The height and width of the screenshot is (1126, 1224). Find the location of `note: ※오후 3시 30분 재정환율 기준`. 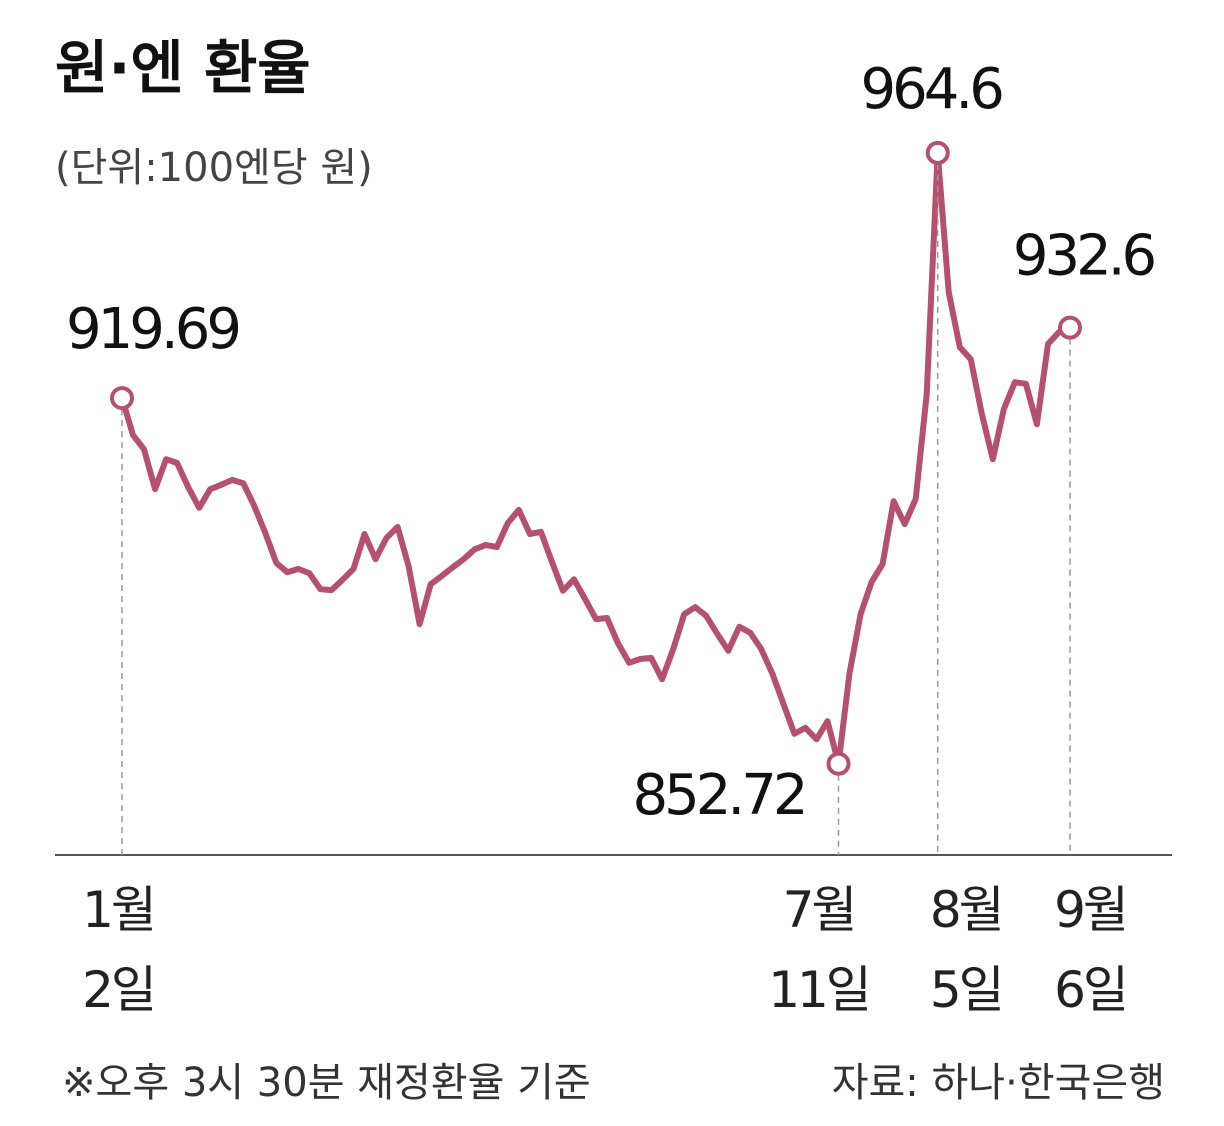

note: ※오후 3시 30분 재정환율 기준 is located at coordinates (326, 1083).